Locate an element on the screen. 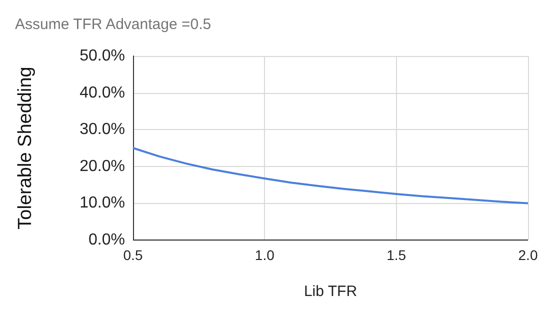  y-tick-label: 0.0% is located at coordinates (106, 240).